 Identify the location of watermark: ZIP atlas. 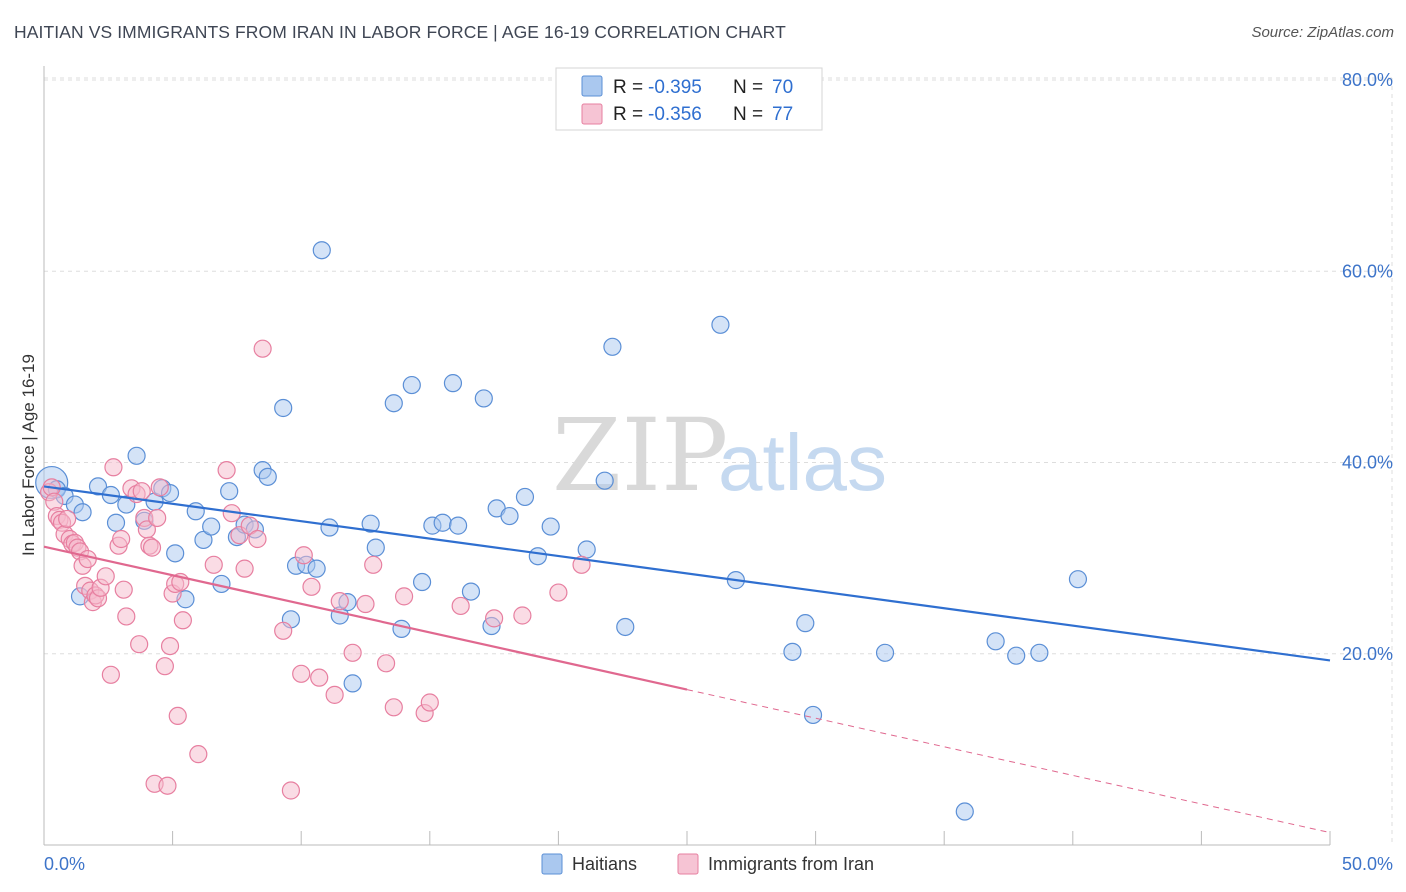
(719, 455).